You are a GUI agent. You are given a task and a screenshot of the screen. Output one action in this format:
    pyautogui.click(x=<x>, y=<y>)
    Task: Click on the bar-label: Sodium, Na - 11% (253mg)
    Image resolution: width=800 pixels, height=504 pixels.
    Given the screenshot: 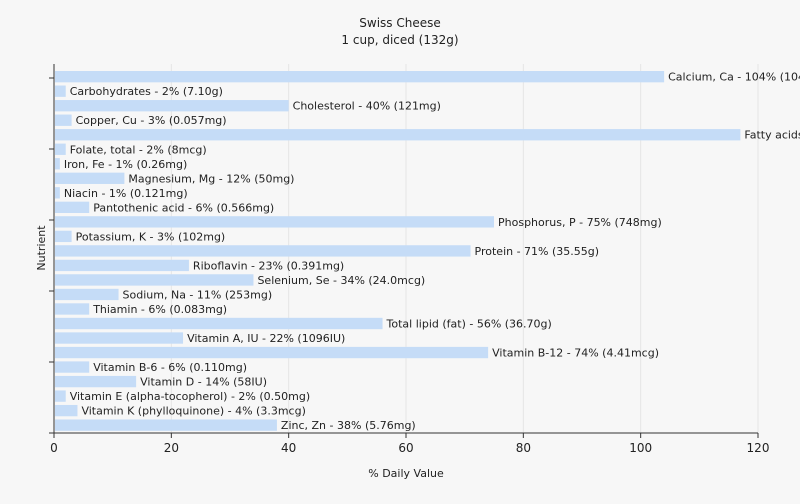 What is the action you would take?
    pyautogui.click(x=198, y=294)
    